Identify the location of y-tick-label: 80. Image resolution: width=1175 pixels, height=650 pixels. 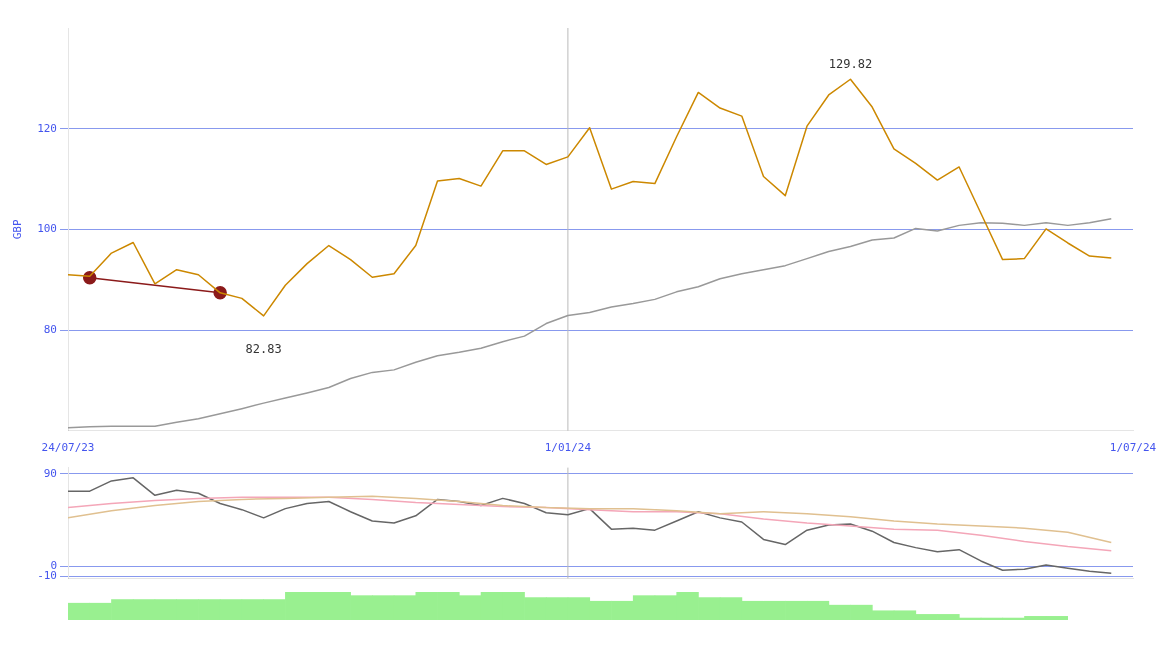
(50, 329).